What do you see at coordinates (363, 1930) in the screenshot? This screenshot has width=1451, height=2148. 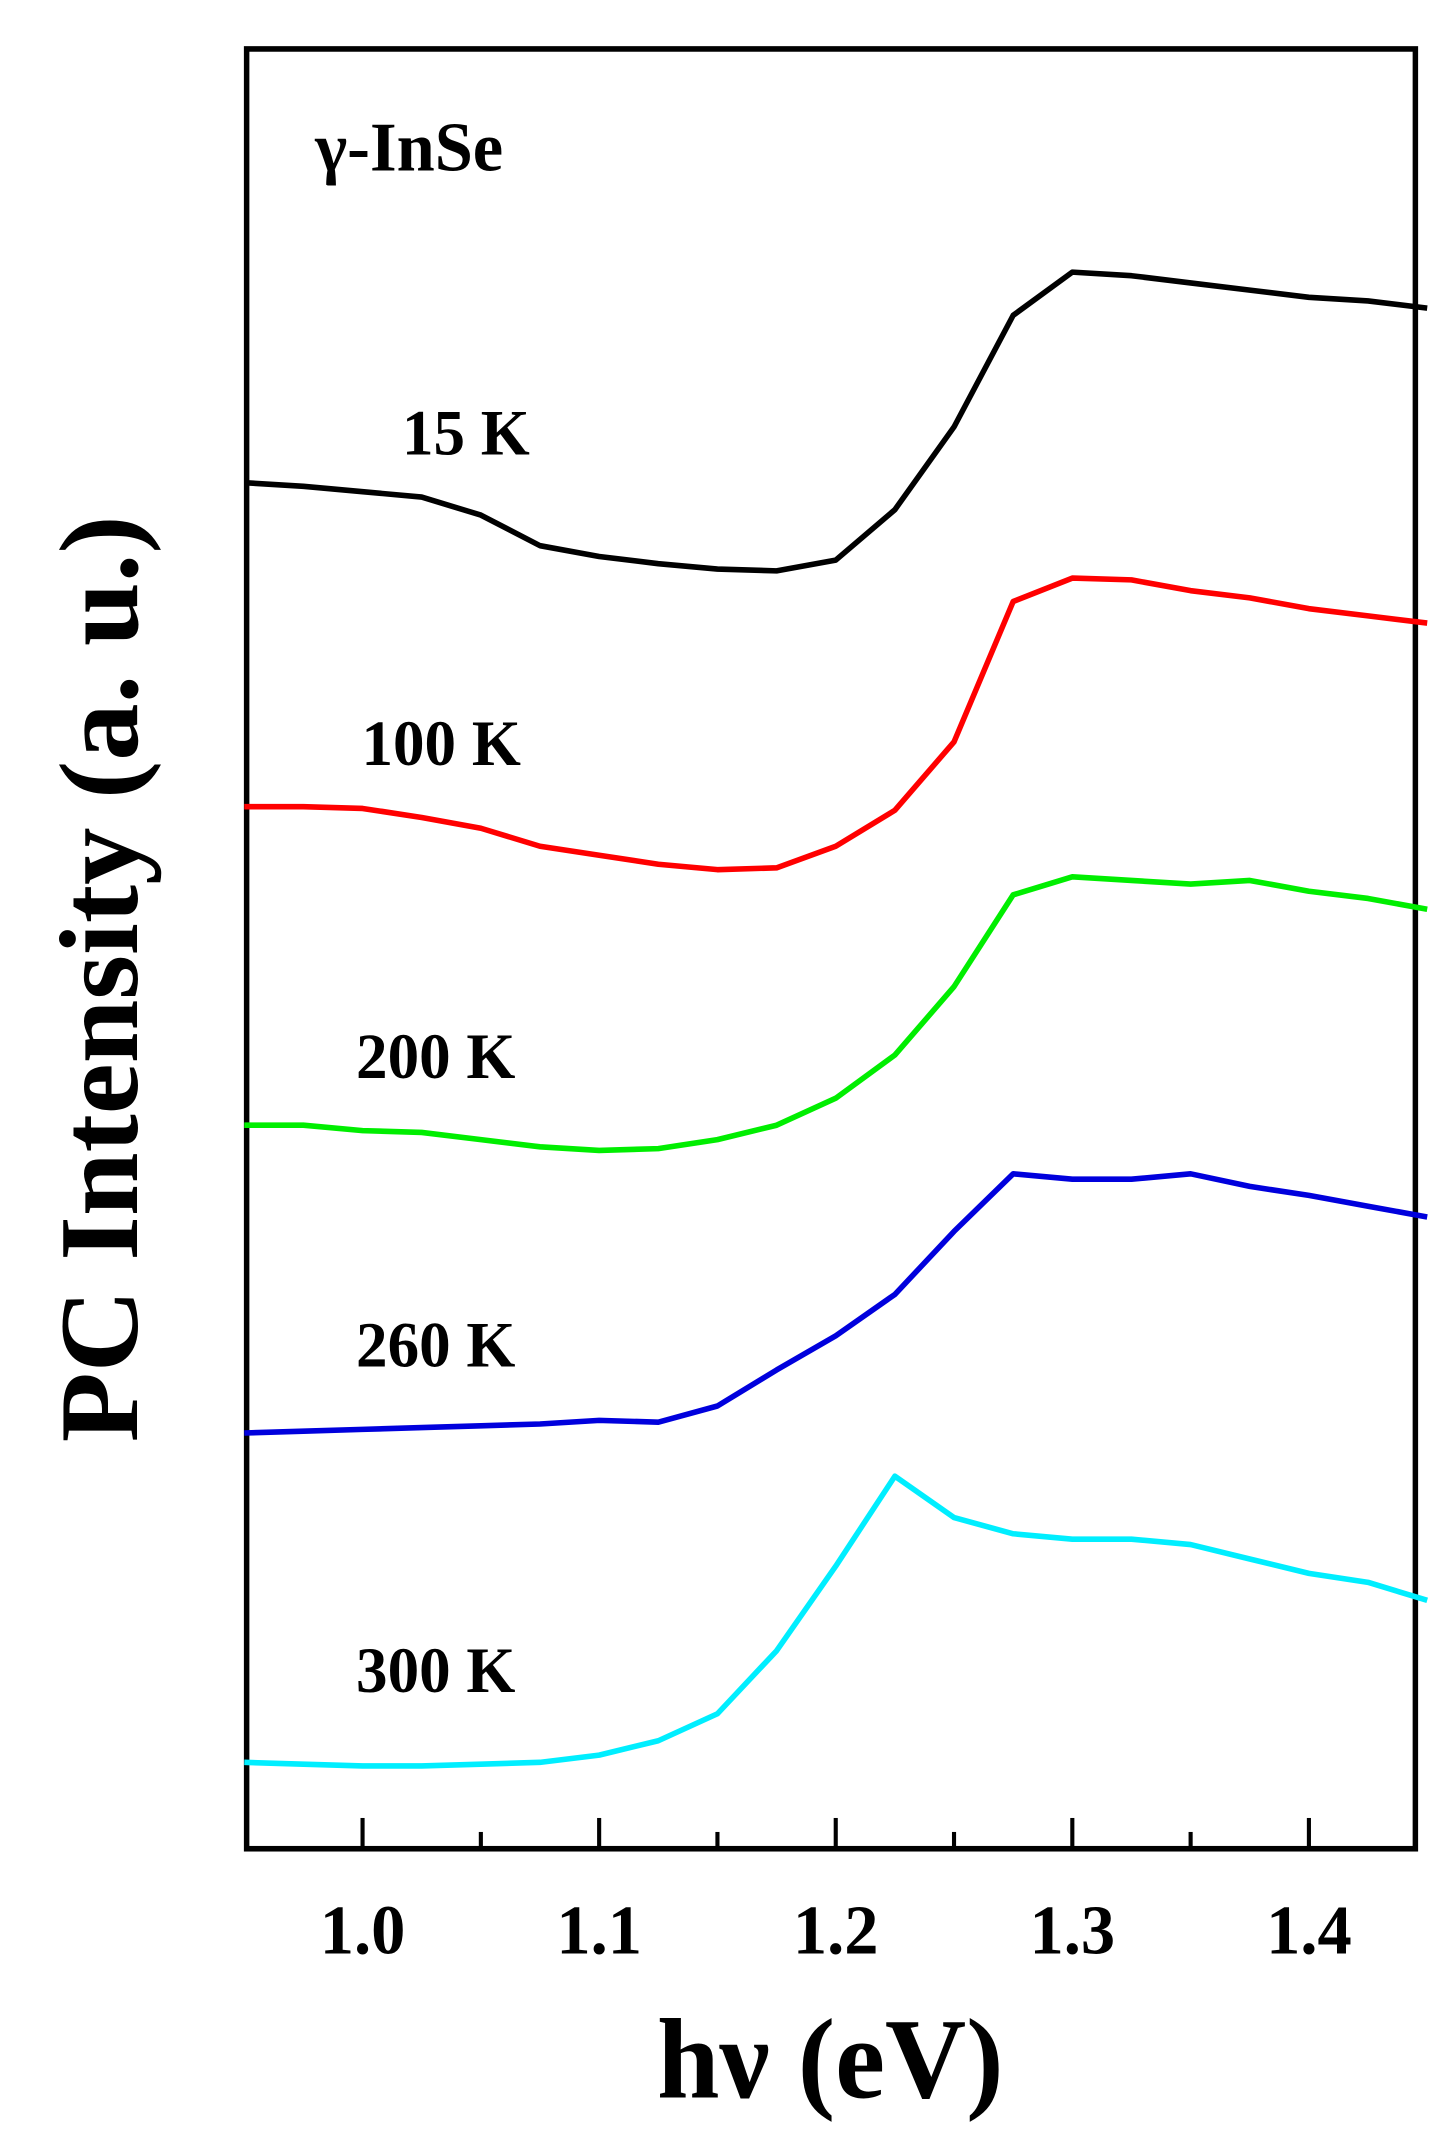 I see `x-tick-label: 1.0` at bounding box center [363, 1930].